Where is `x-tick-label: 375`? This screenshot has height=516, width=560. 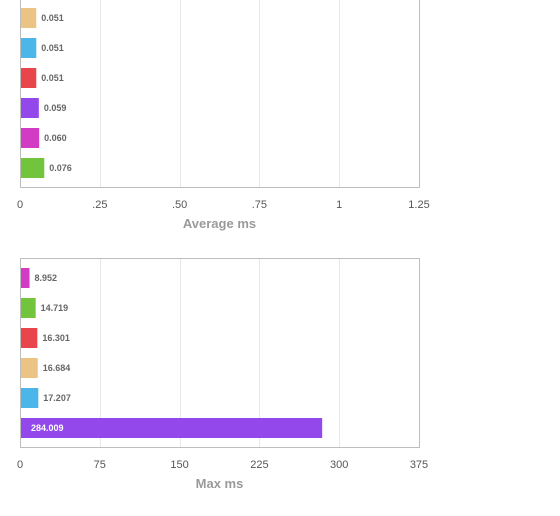 x-tick-label: 375 is located at coordinates (419, 465).